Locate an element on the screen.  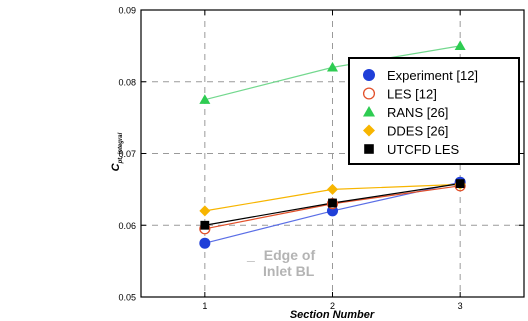
x-tick-label: 3 is located at coordinates (460, 306).